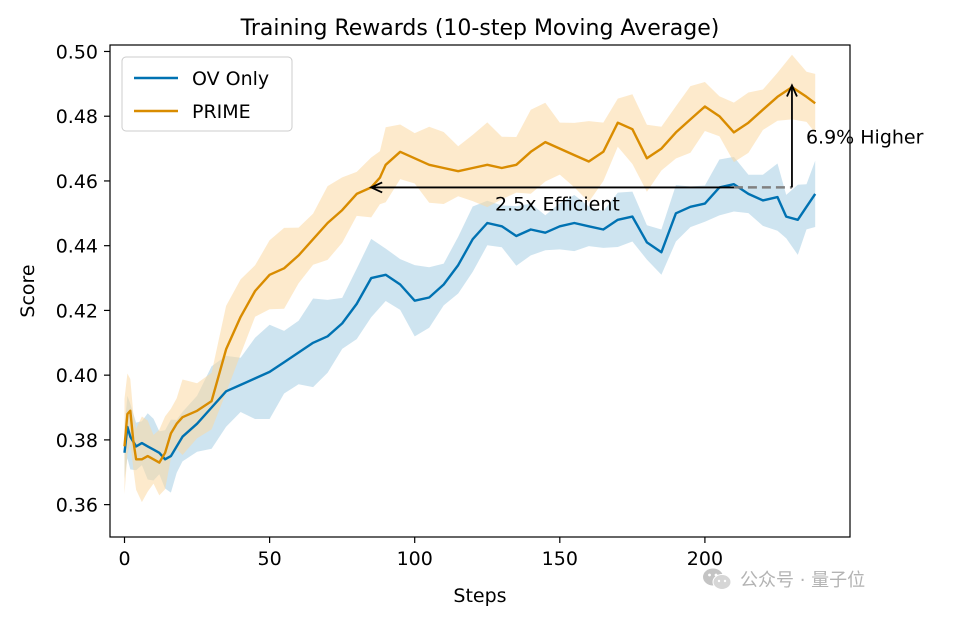 Image resolution: width=960 pixels, height=622 pixels. I want to click on x-tick-label: 50, so click(270, 559).